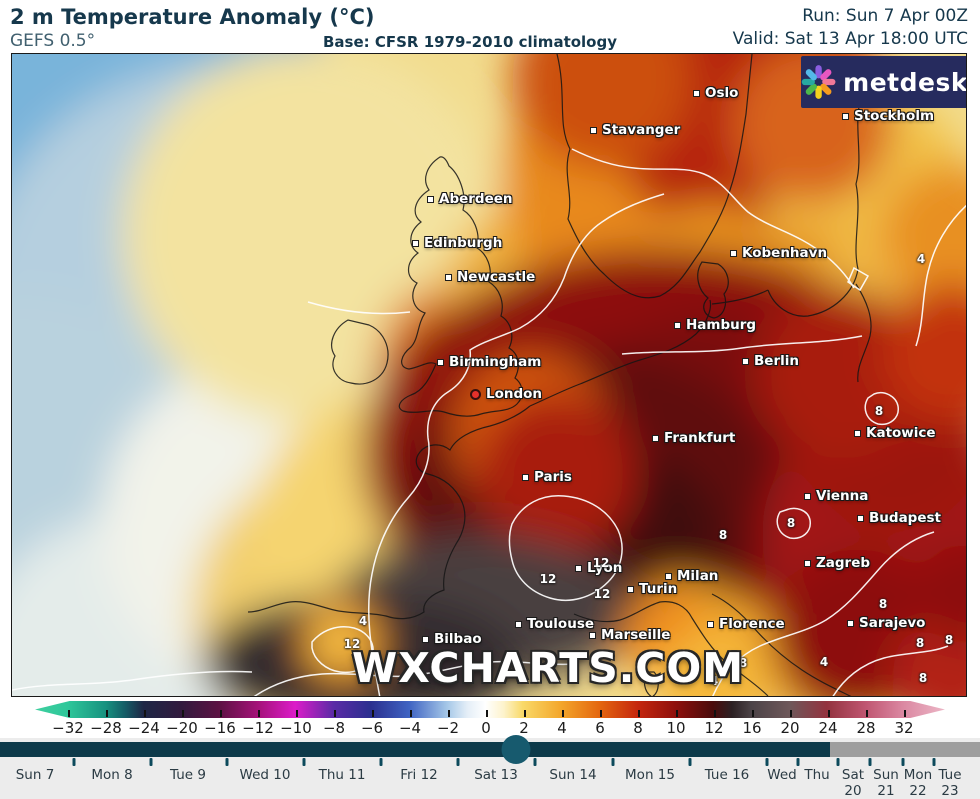  I want to click on city-name: Sarajevo, so click(892, 623).